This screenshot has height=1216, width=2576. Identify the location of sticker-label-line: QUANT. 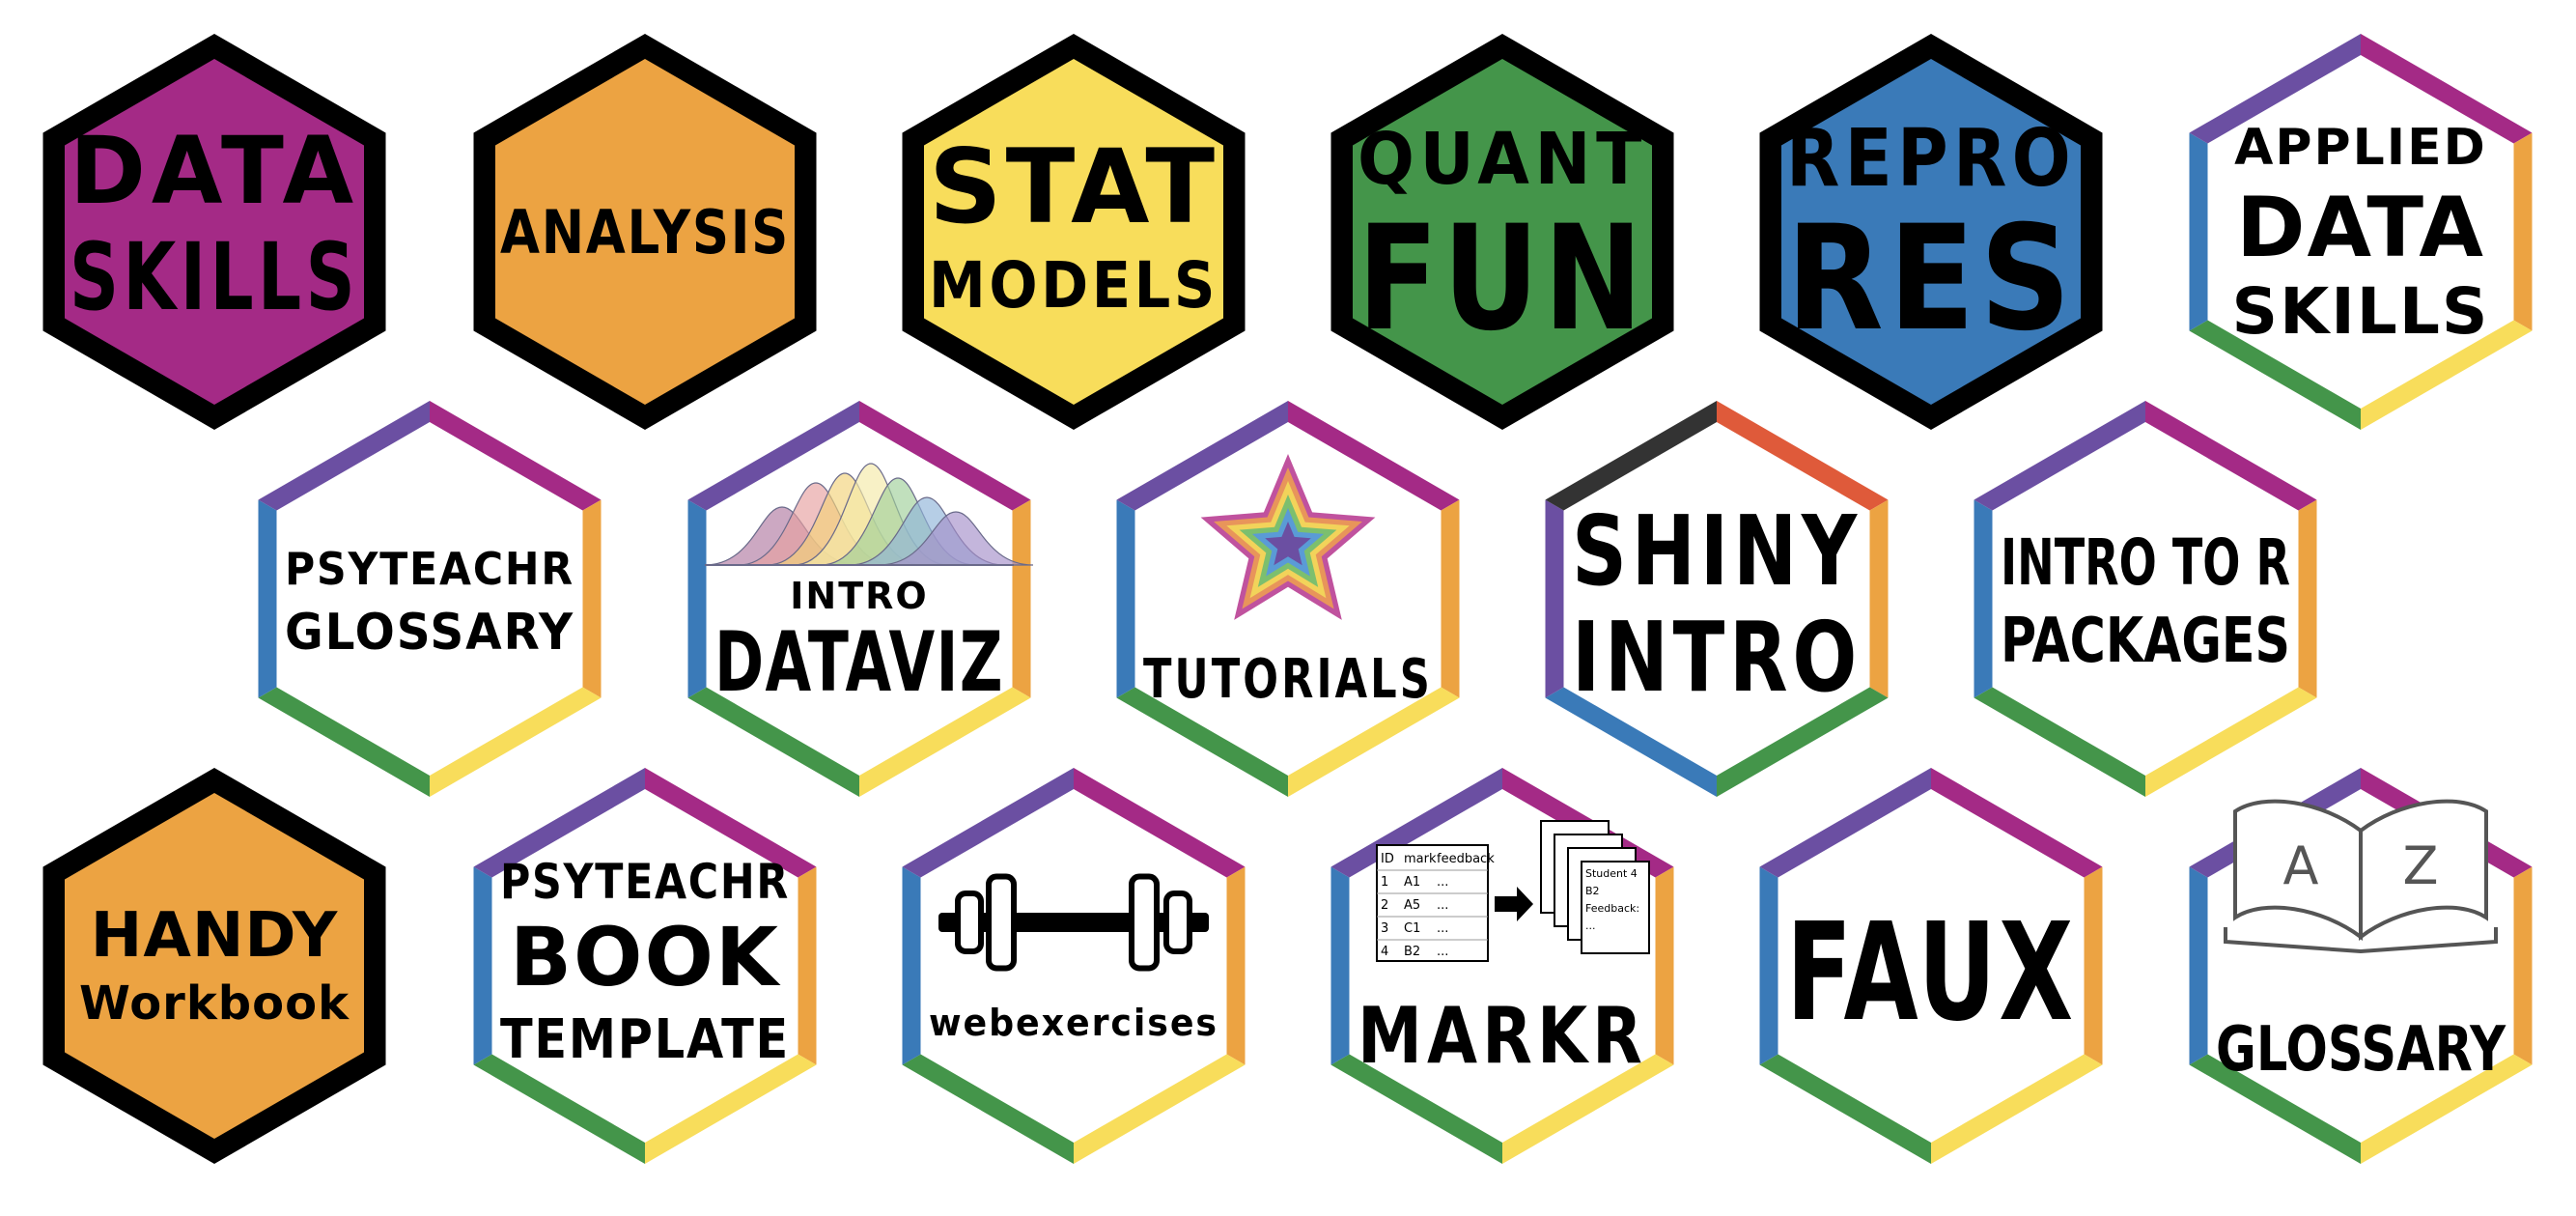
(1503, 159).